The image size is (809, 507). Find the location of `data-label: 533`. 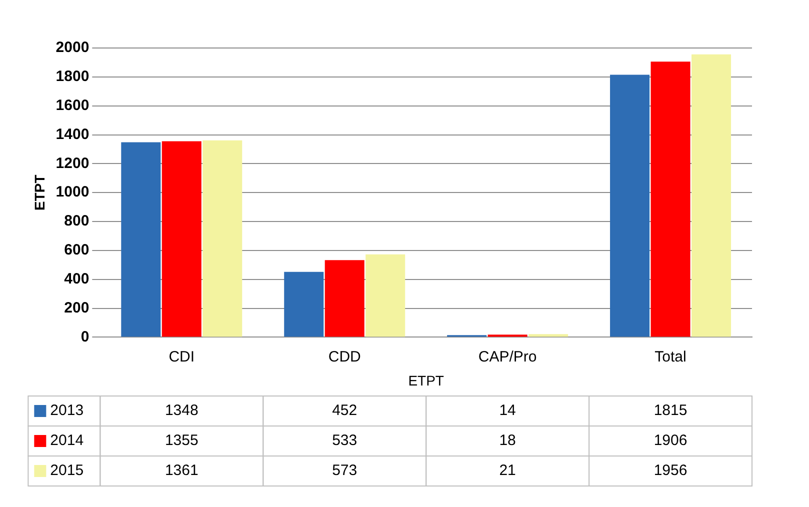

data-label: 533 is located at coordinates (345, 441).